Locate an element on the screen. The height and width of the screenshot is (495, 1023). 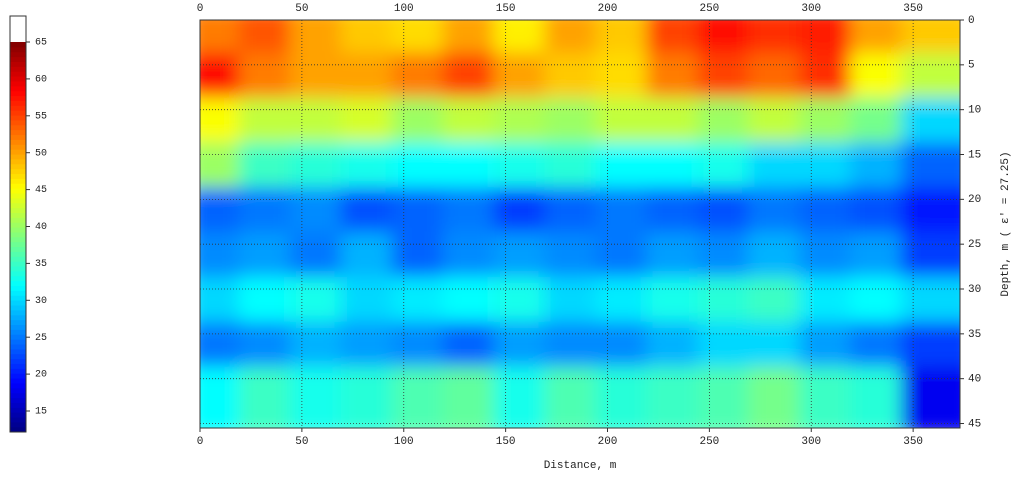
colorbar-tick-label: 45 is located at coordinates (41, 190).